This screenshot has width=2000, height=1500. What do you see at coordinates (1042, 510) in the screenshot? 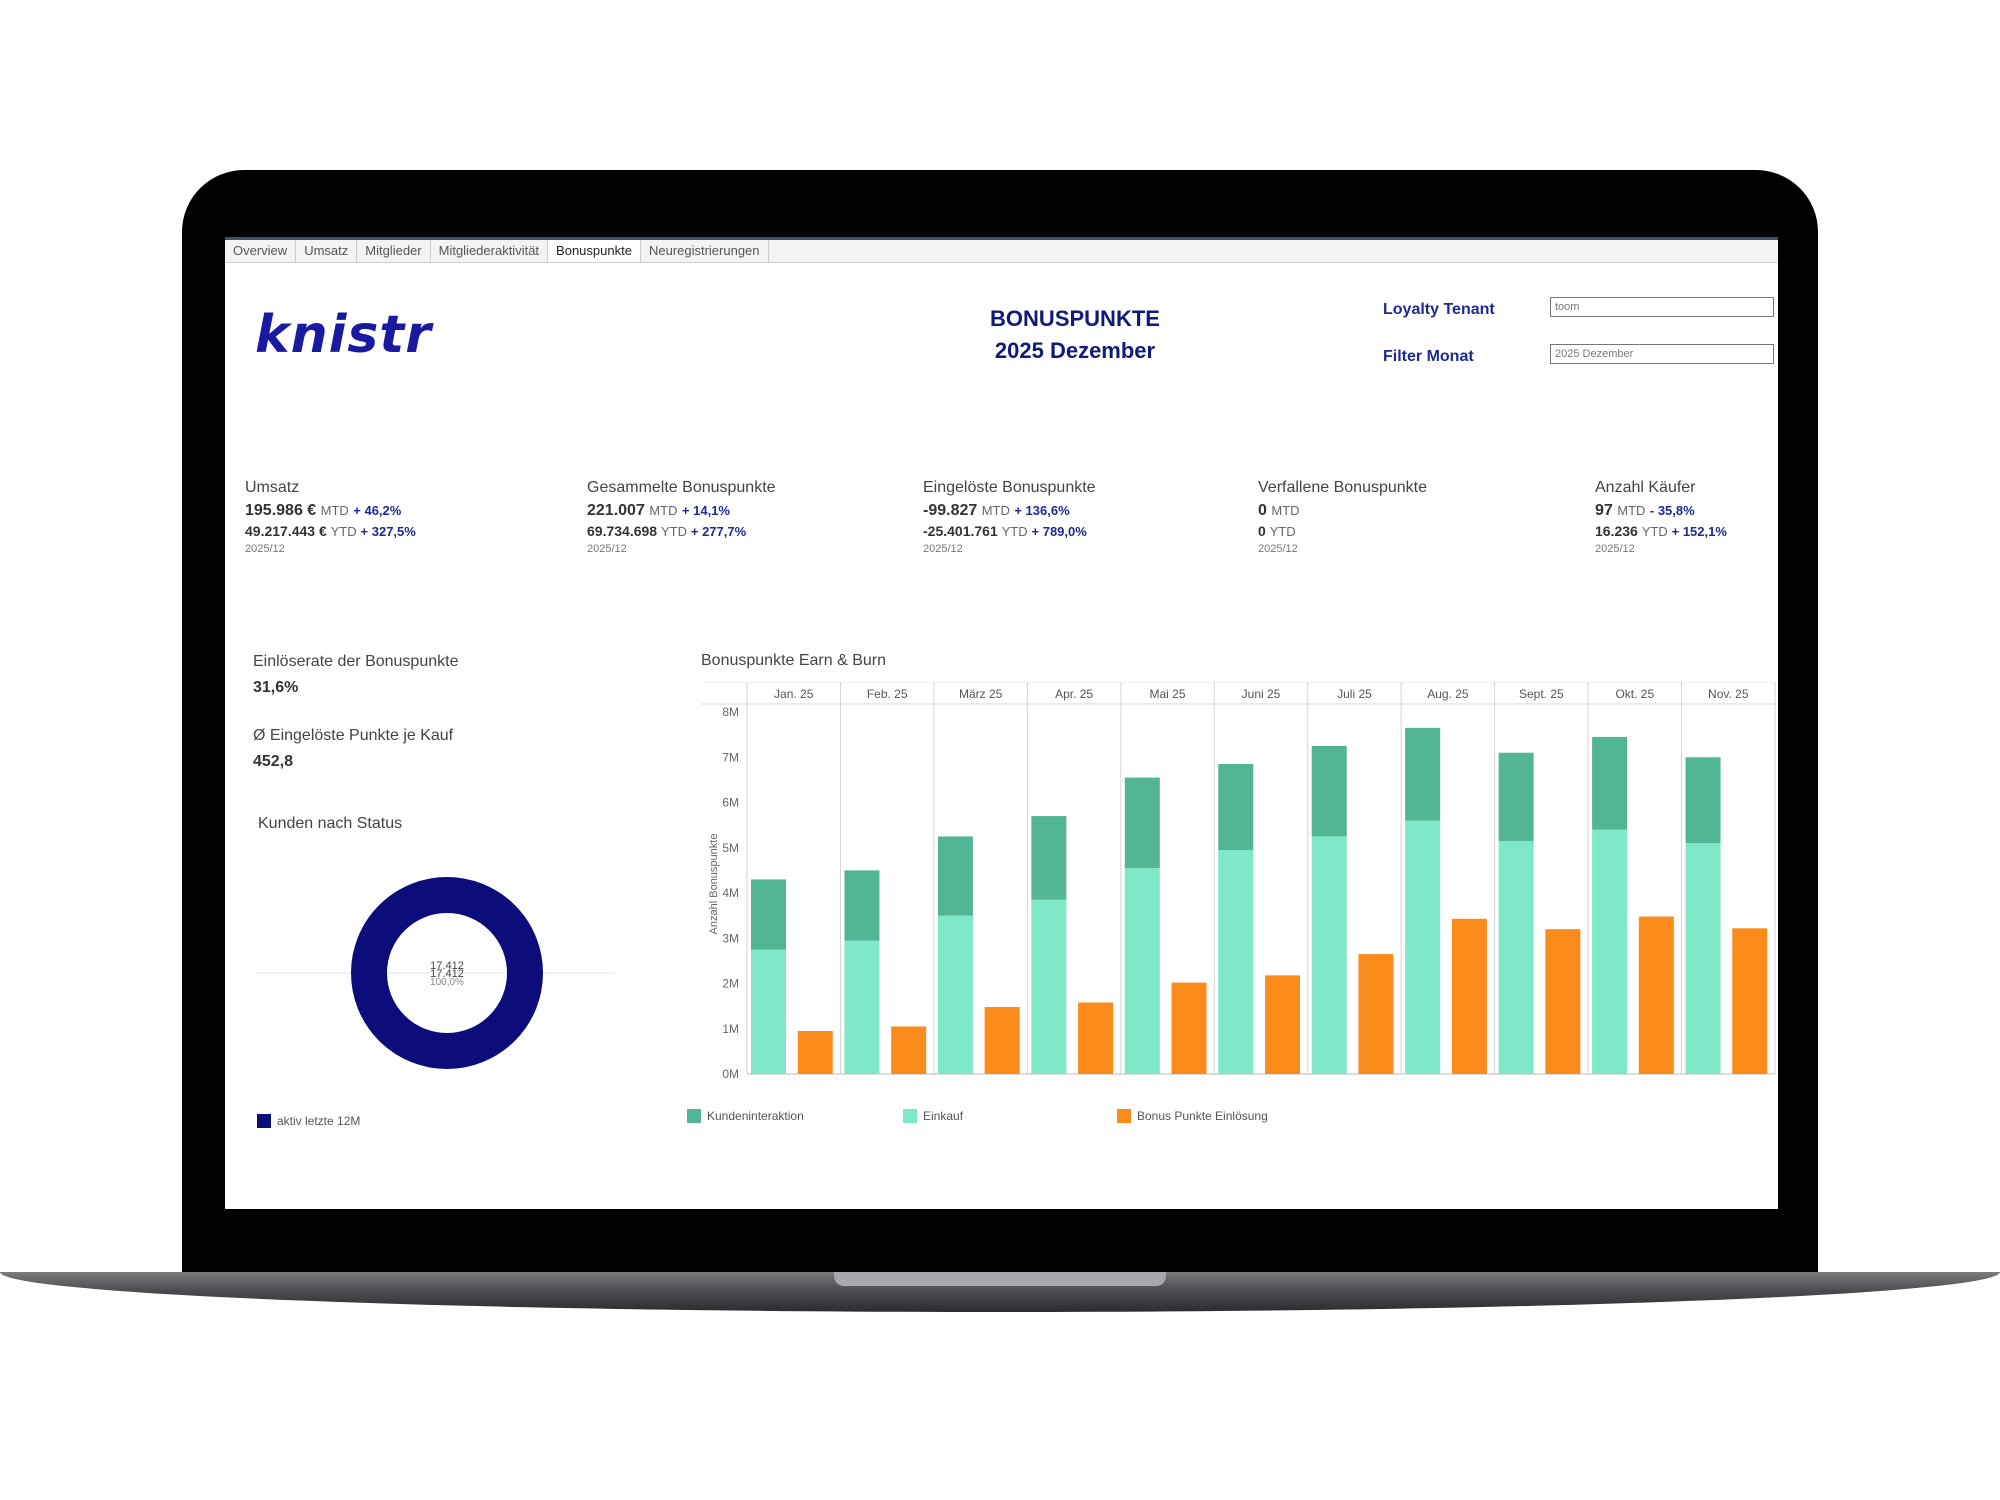
I see `kpi-mtd-change: + 136,6%` at bounding box center [1042, 510].